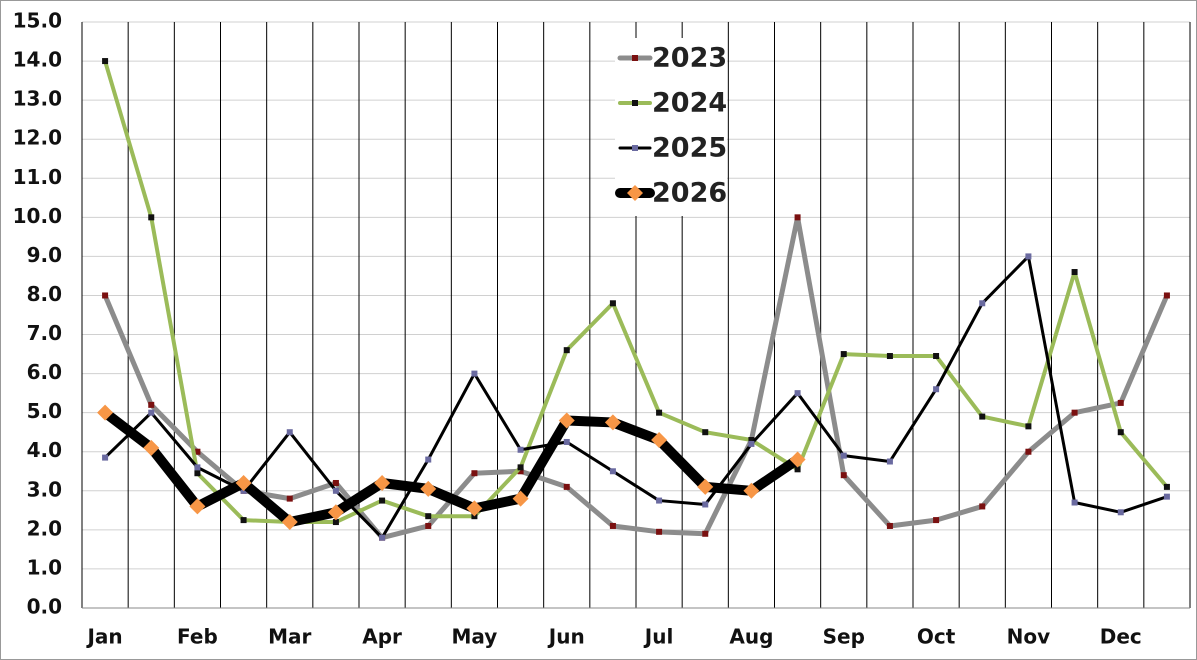  What do you see at coordinates (44, 255) in the screenshot?
I see `y-tick-label: 9.0` at bounding box center [44, 255].